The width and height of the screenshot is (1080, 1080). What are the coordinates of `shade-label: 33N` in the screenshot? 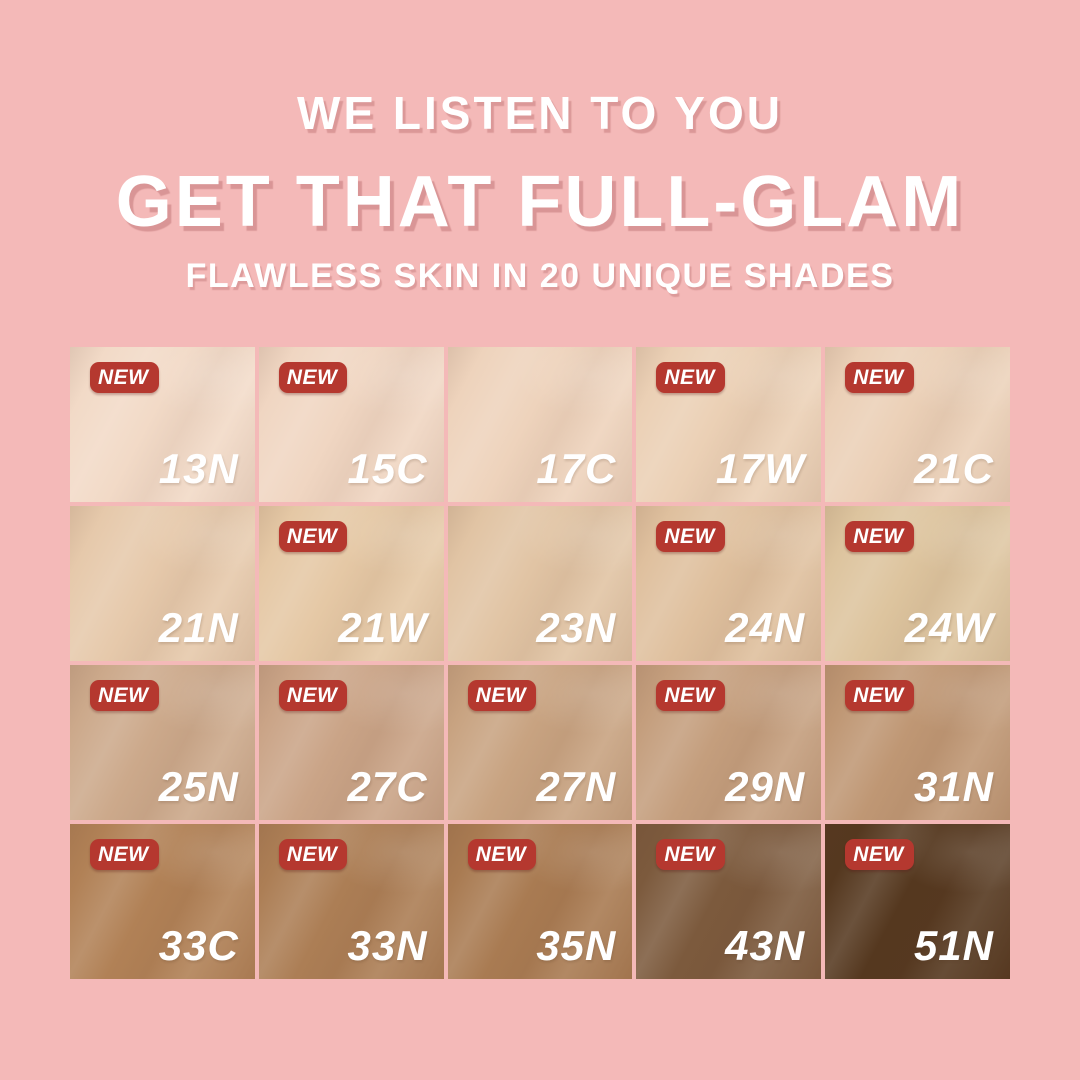 It's located at (387, 945).